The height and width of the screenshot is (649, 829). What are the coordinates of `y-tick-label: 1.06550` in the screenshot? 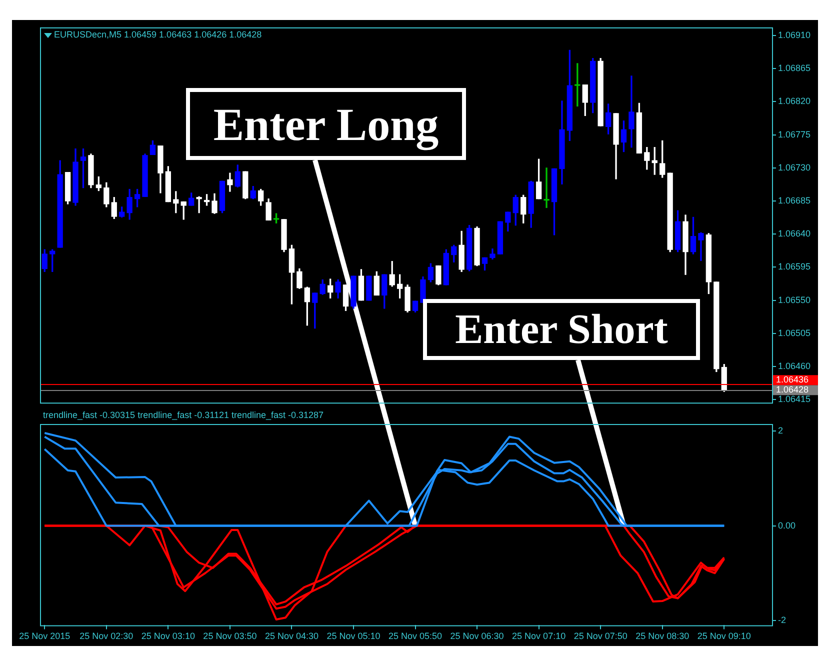 It's located at (794, 299).